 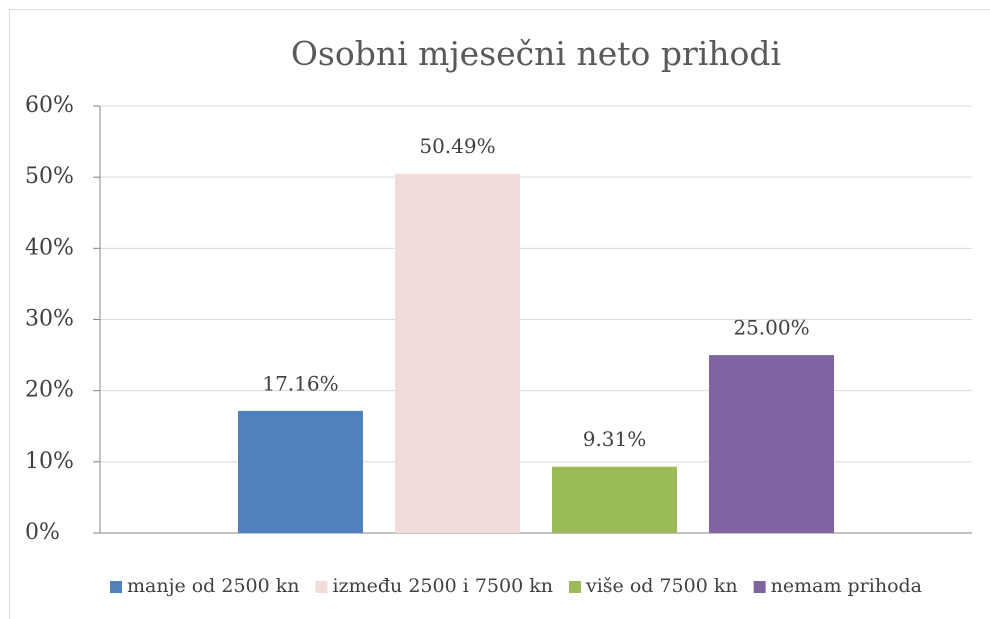 I want to click on data-label: 50.49%, so click(x=457, y=146).